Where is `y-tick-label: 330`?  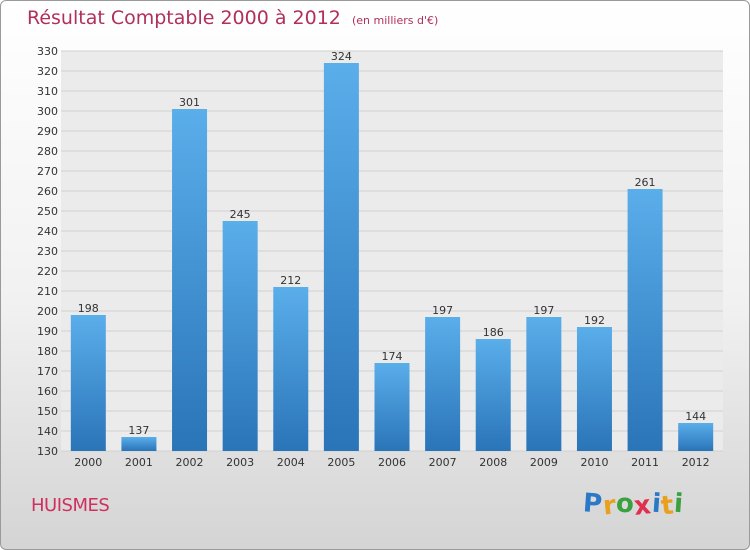 y-tick-label: 330 is located at coordinates (47, 51).